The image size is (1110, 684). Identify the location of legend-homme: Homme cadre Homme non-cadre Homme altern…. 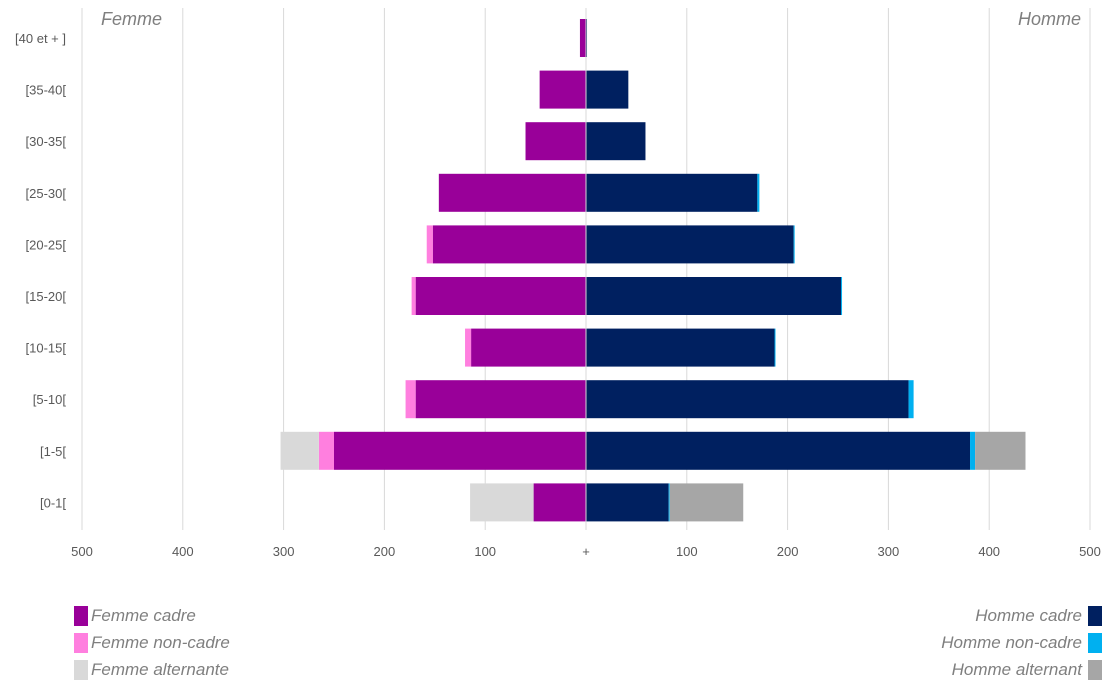
(1021, 642).